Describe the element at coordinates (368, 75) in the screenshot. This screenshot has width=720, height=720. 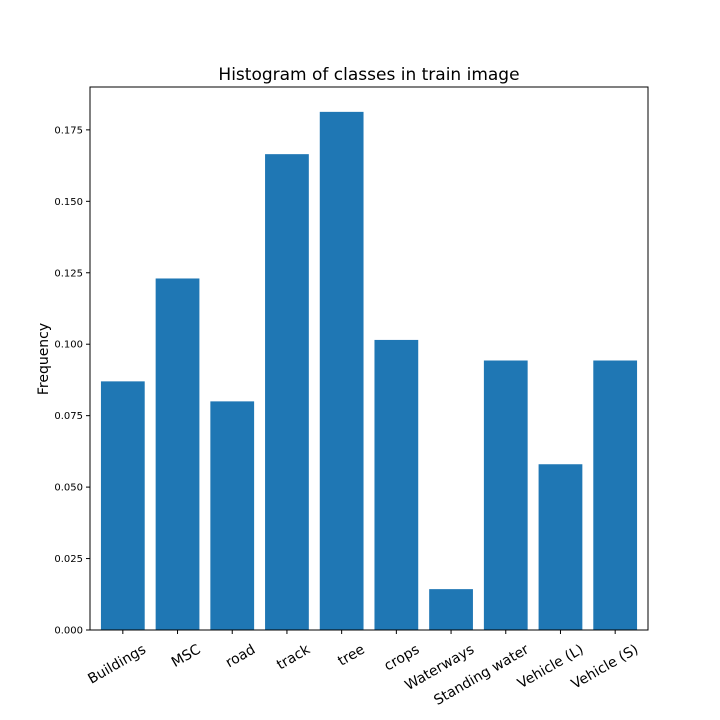
I see `chart-title: Histogram of classes in train image` at that location.